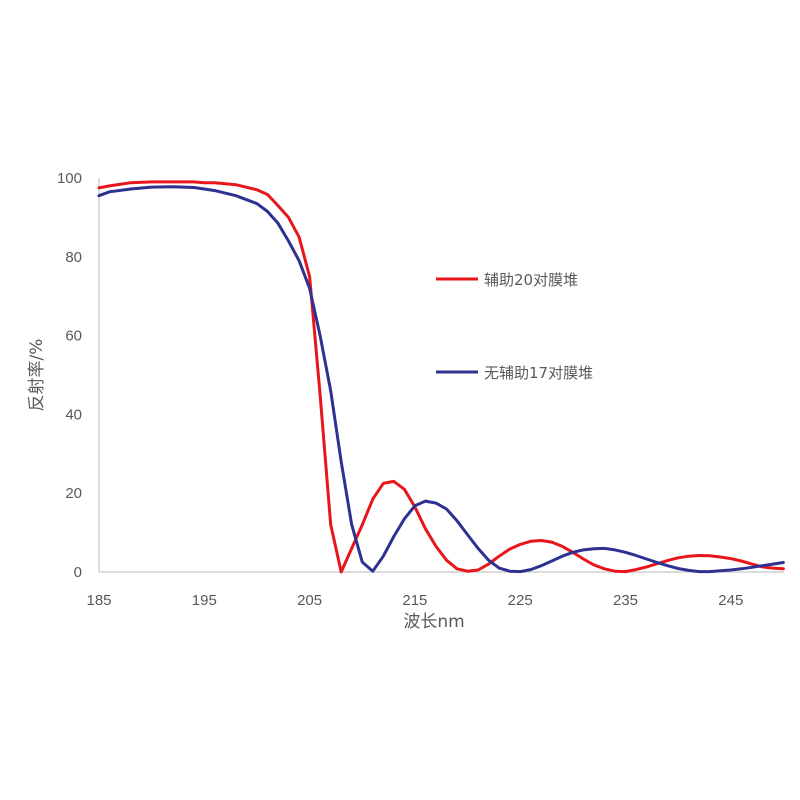  What do you see at coordinates (433, 622) in the screenshot?
I see `x-axis-title: 波长nm` at bounding box center [433, 622].